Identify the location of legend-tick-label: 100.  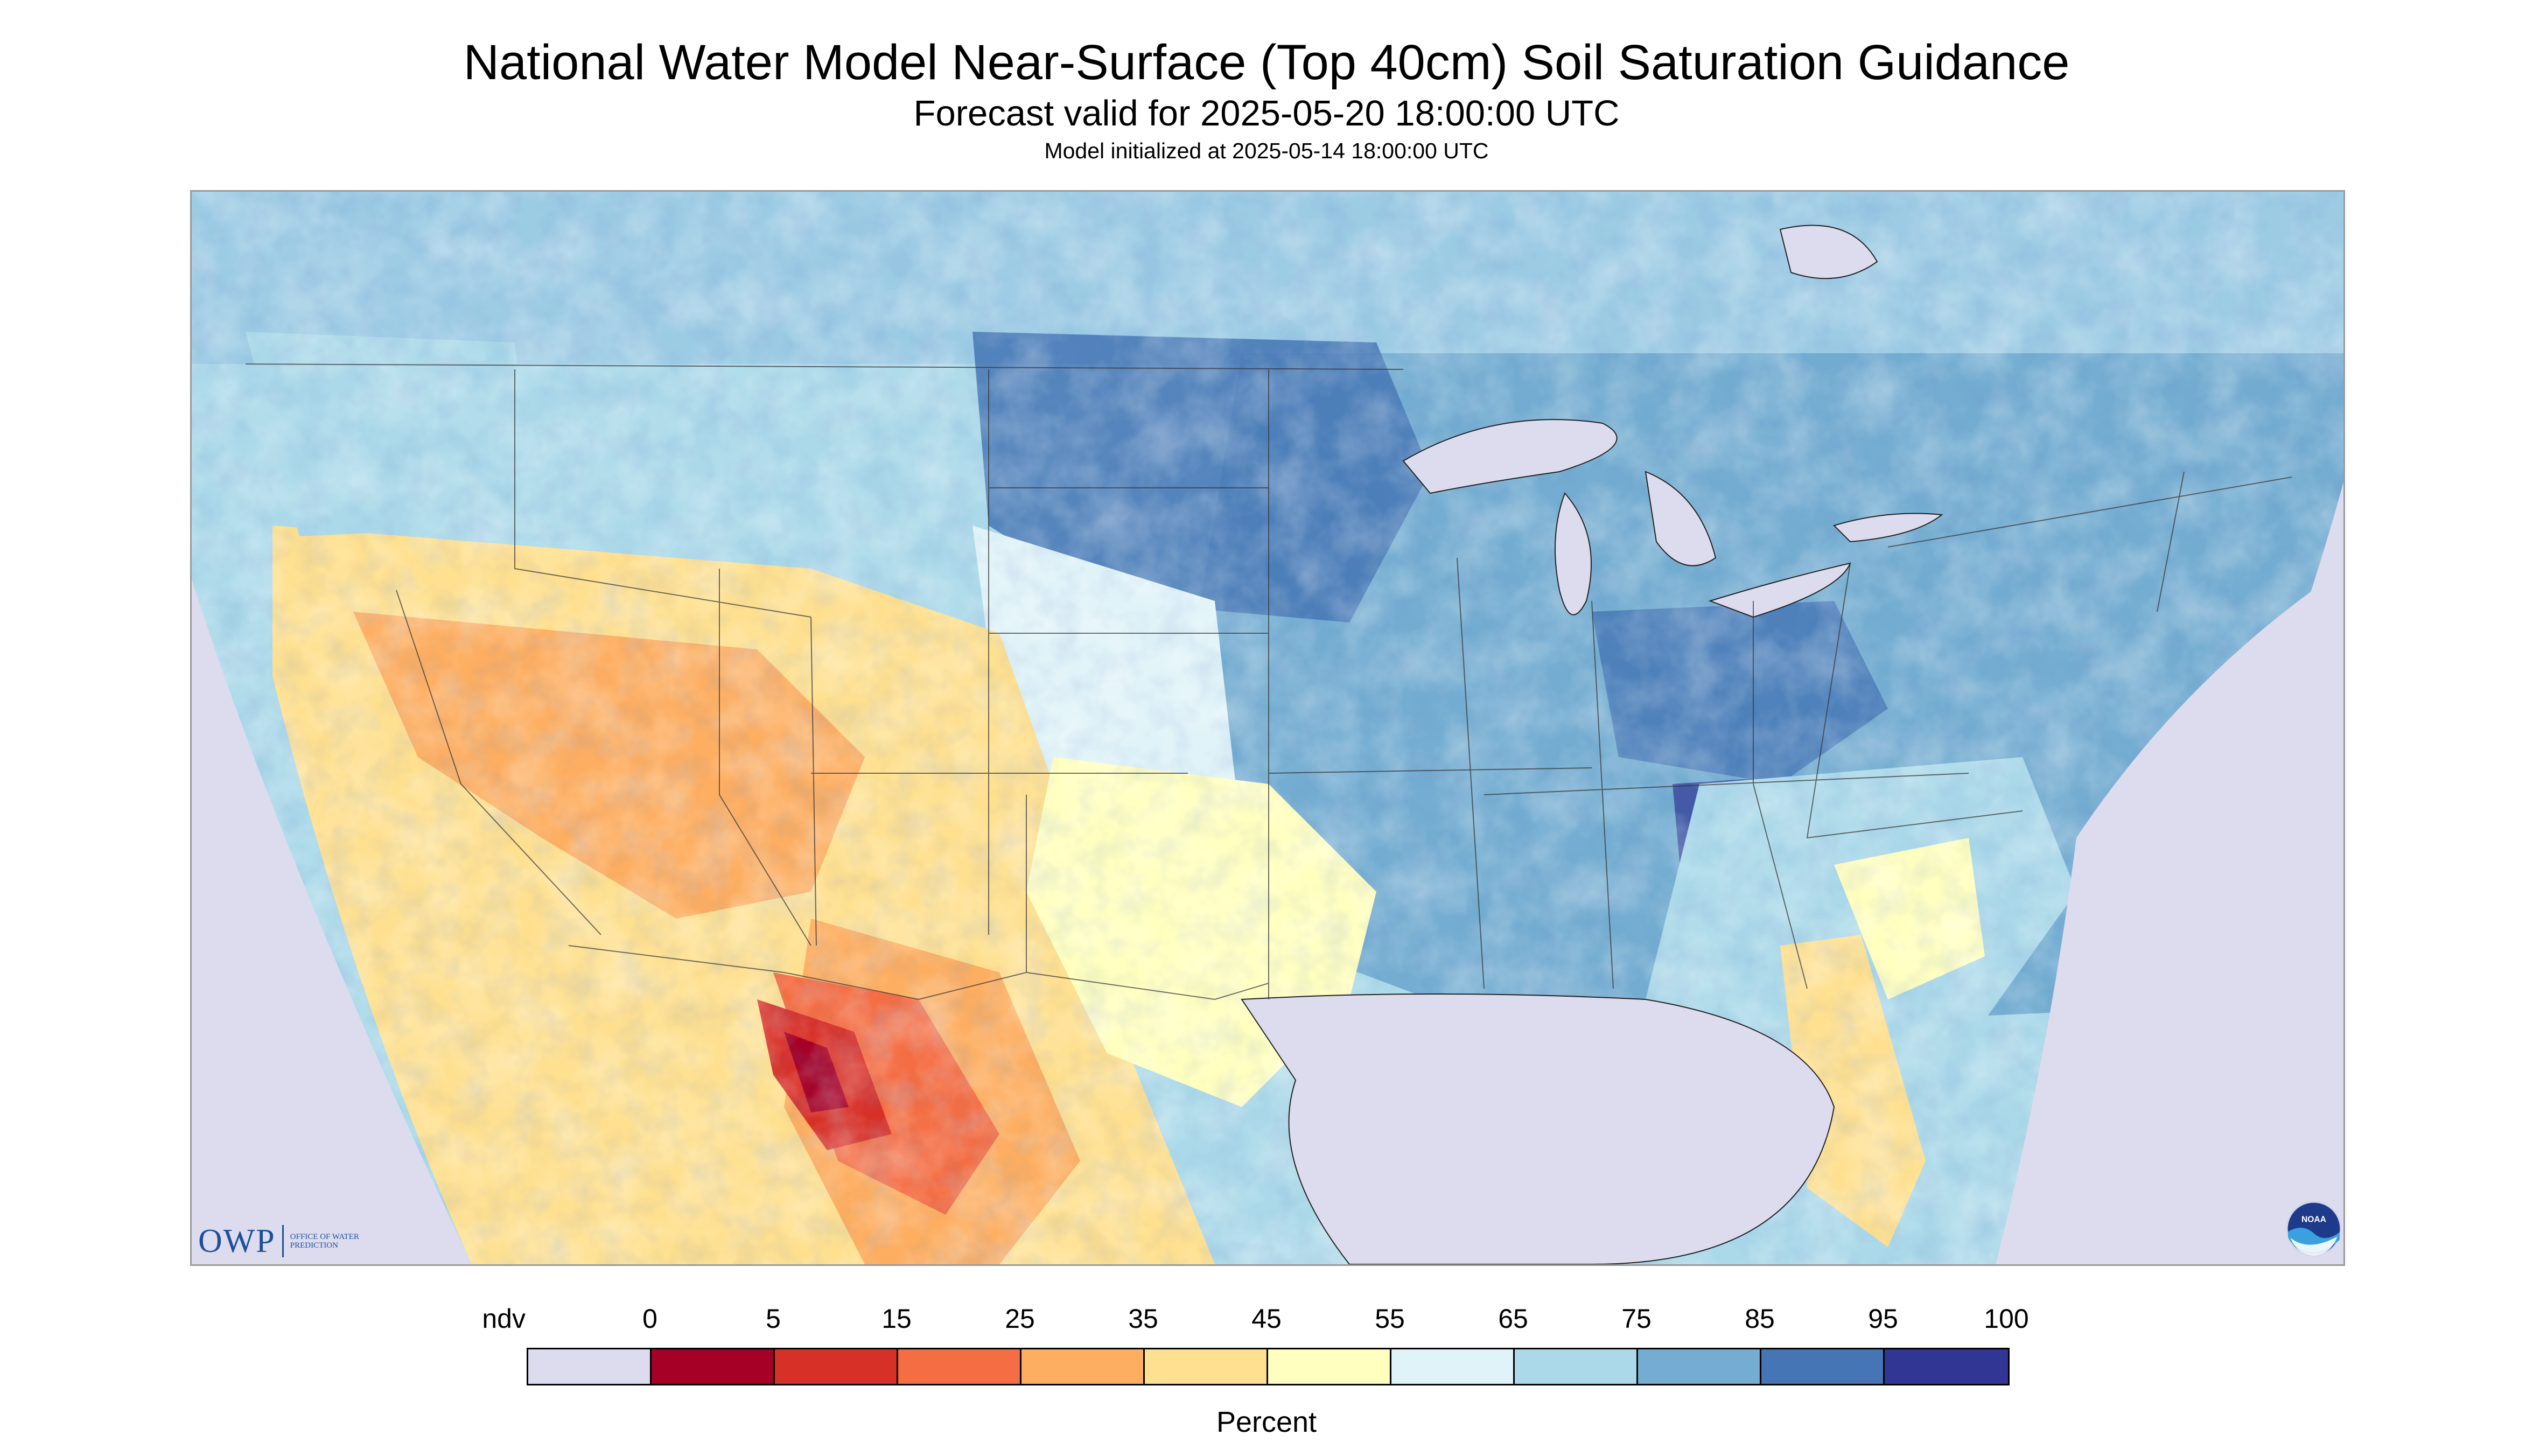
(2006, 1319).